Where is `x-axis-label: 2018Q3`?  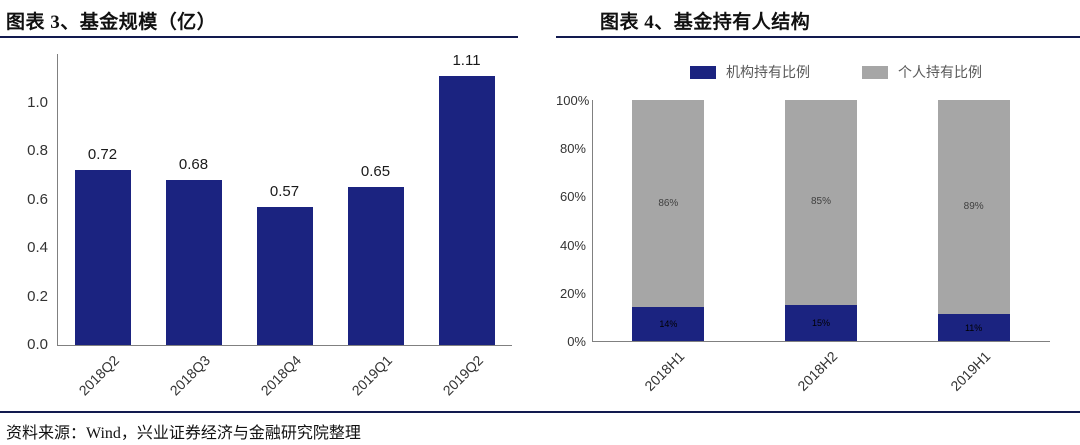 x-axis-label: 2018Q3 is located at coordinates (189, 375).